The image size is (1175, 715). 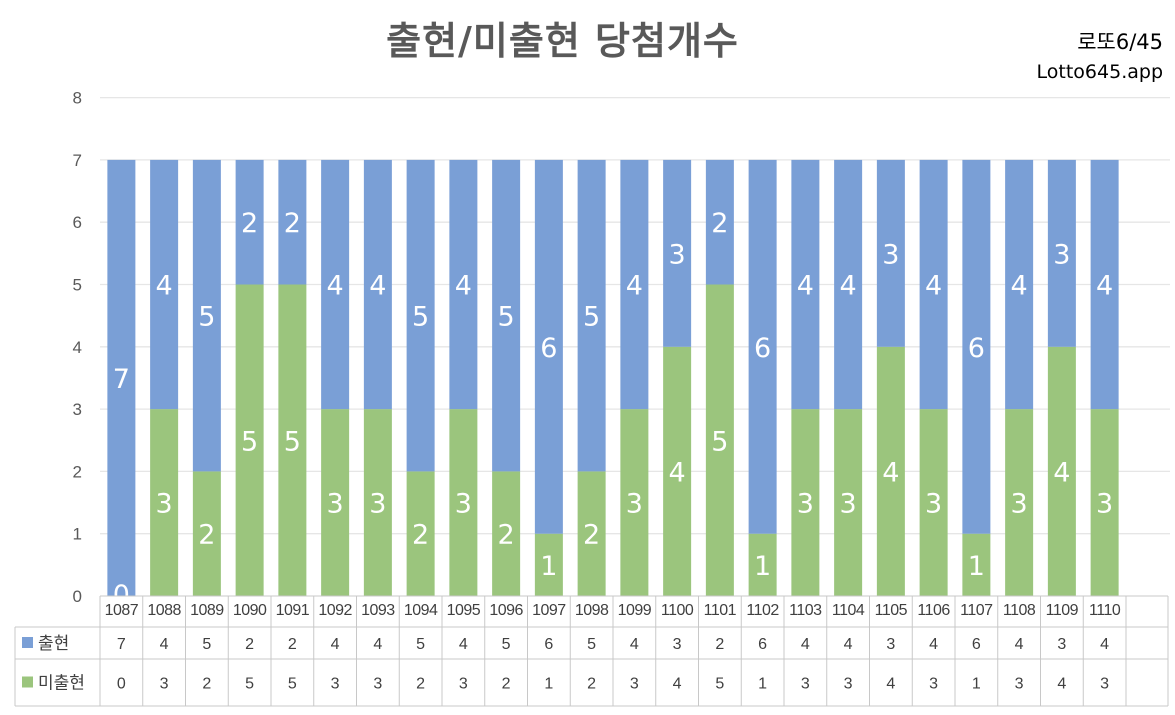 I want to click on x-category-label: 1088, so click(x=164, y=610).